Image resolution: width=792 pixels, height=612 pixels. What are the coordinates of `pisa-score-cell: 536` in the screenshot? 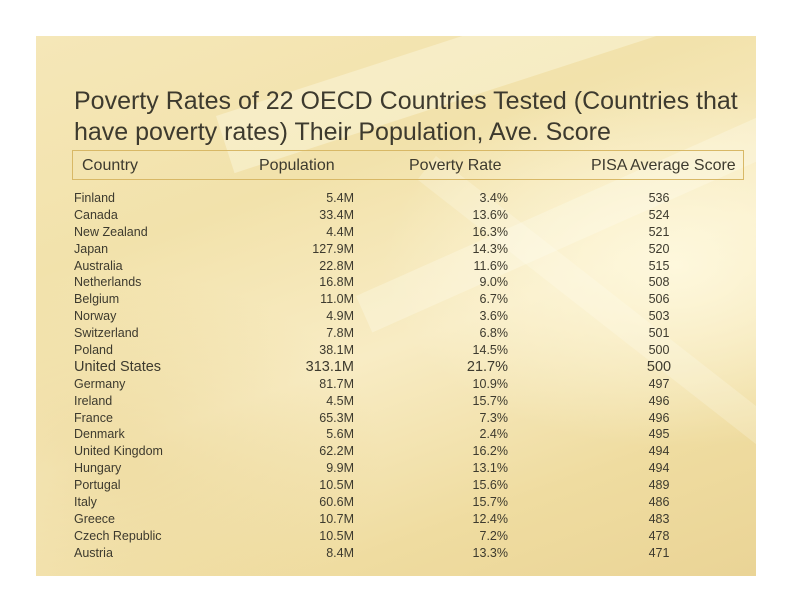 It's located at (659, 198).